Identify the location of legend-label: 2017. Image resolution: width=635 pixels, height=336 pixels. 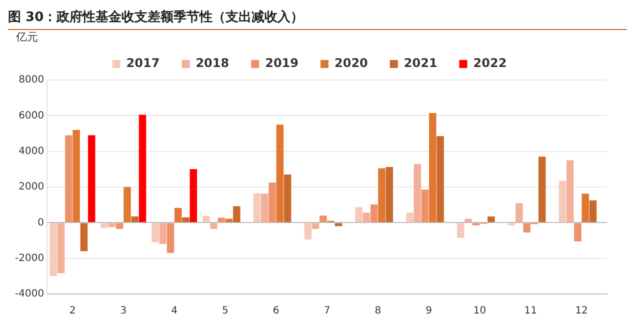
(143, 63).